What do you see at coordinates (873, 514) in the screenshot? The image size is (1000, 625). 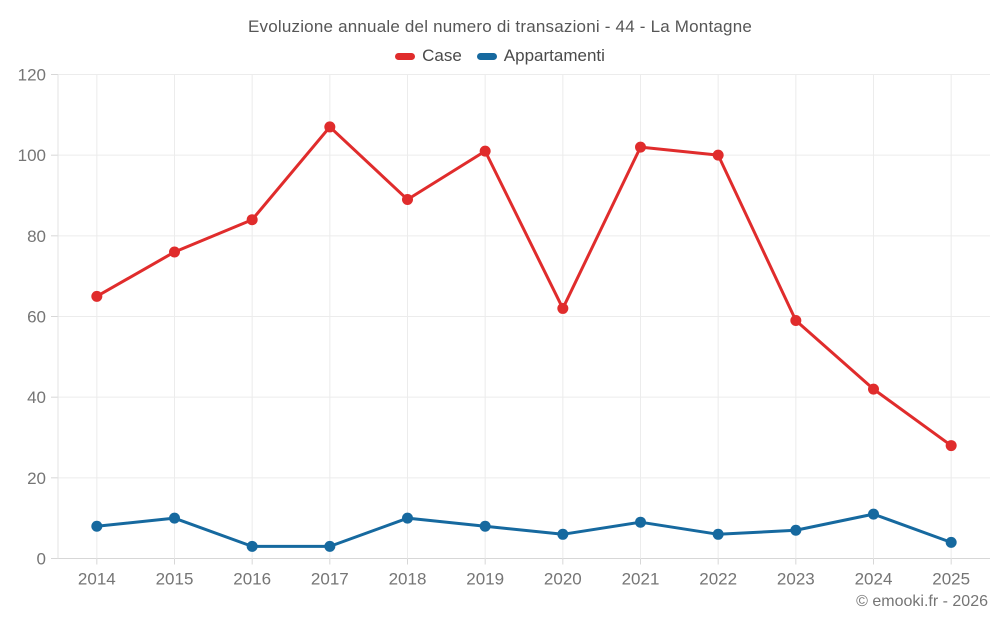 I see `data-point-appartamenti-2024` at bounding box center [873, 514].